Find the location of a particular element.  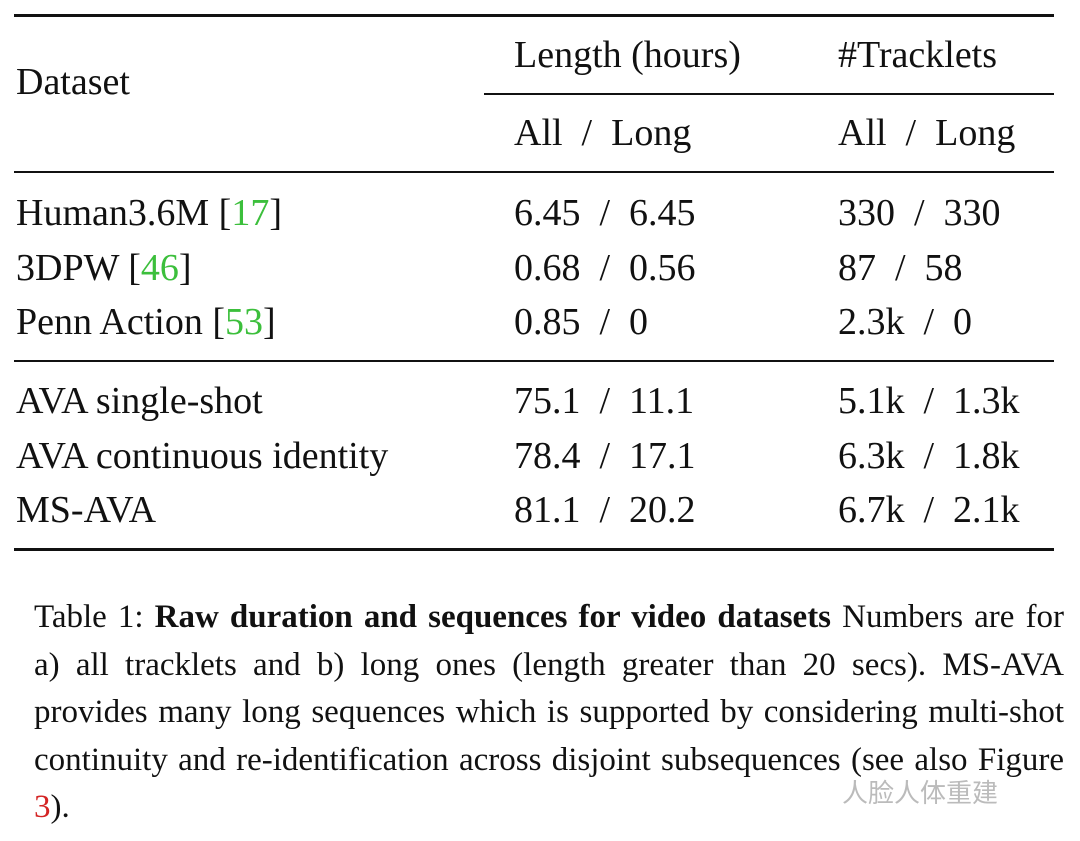

dataset-cell: MS-AVA is located at coordinates (86, 510).